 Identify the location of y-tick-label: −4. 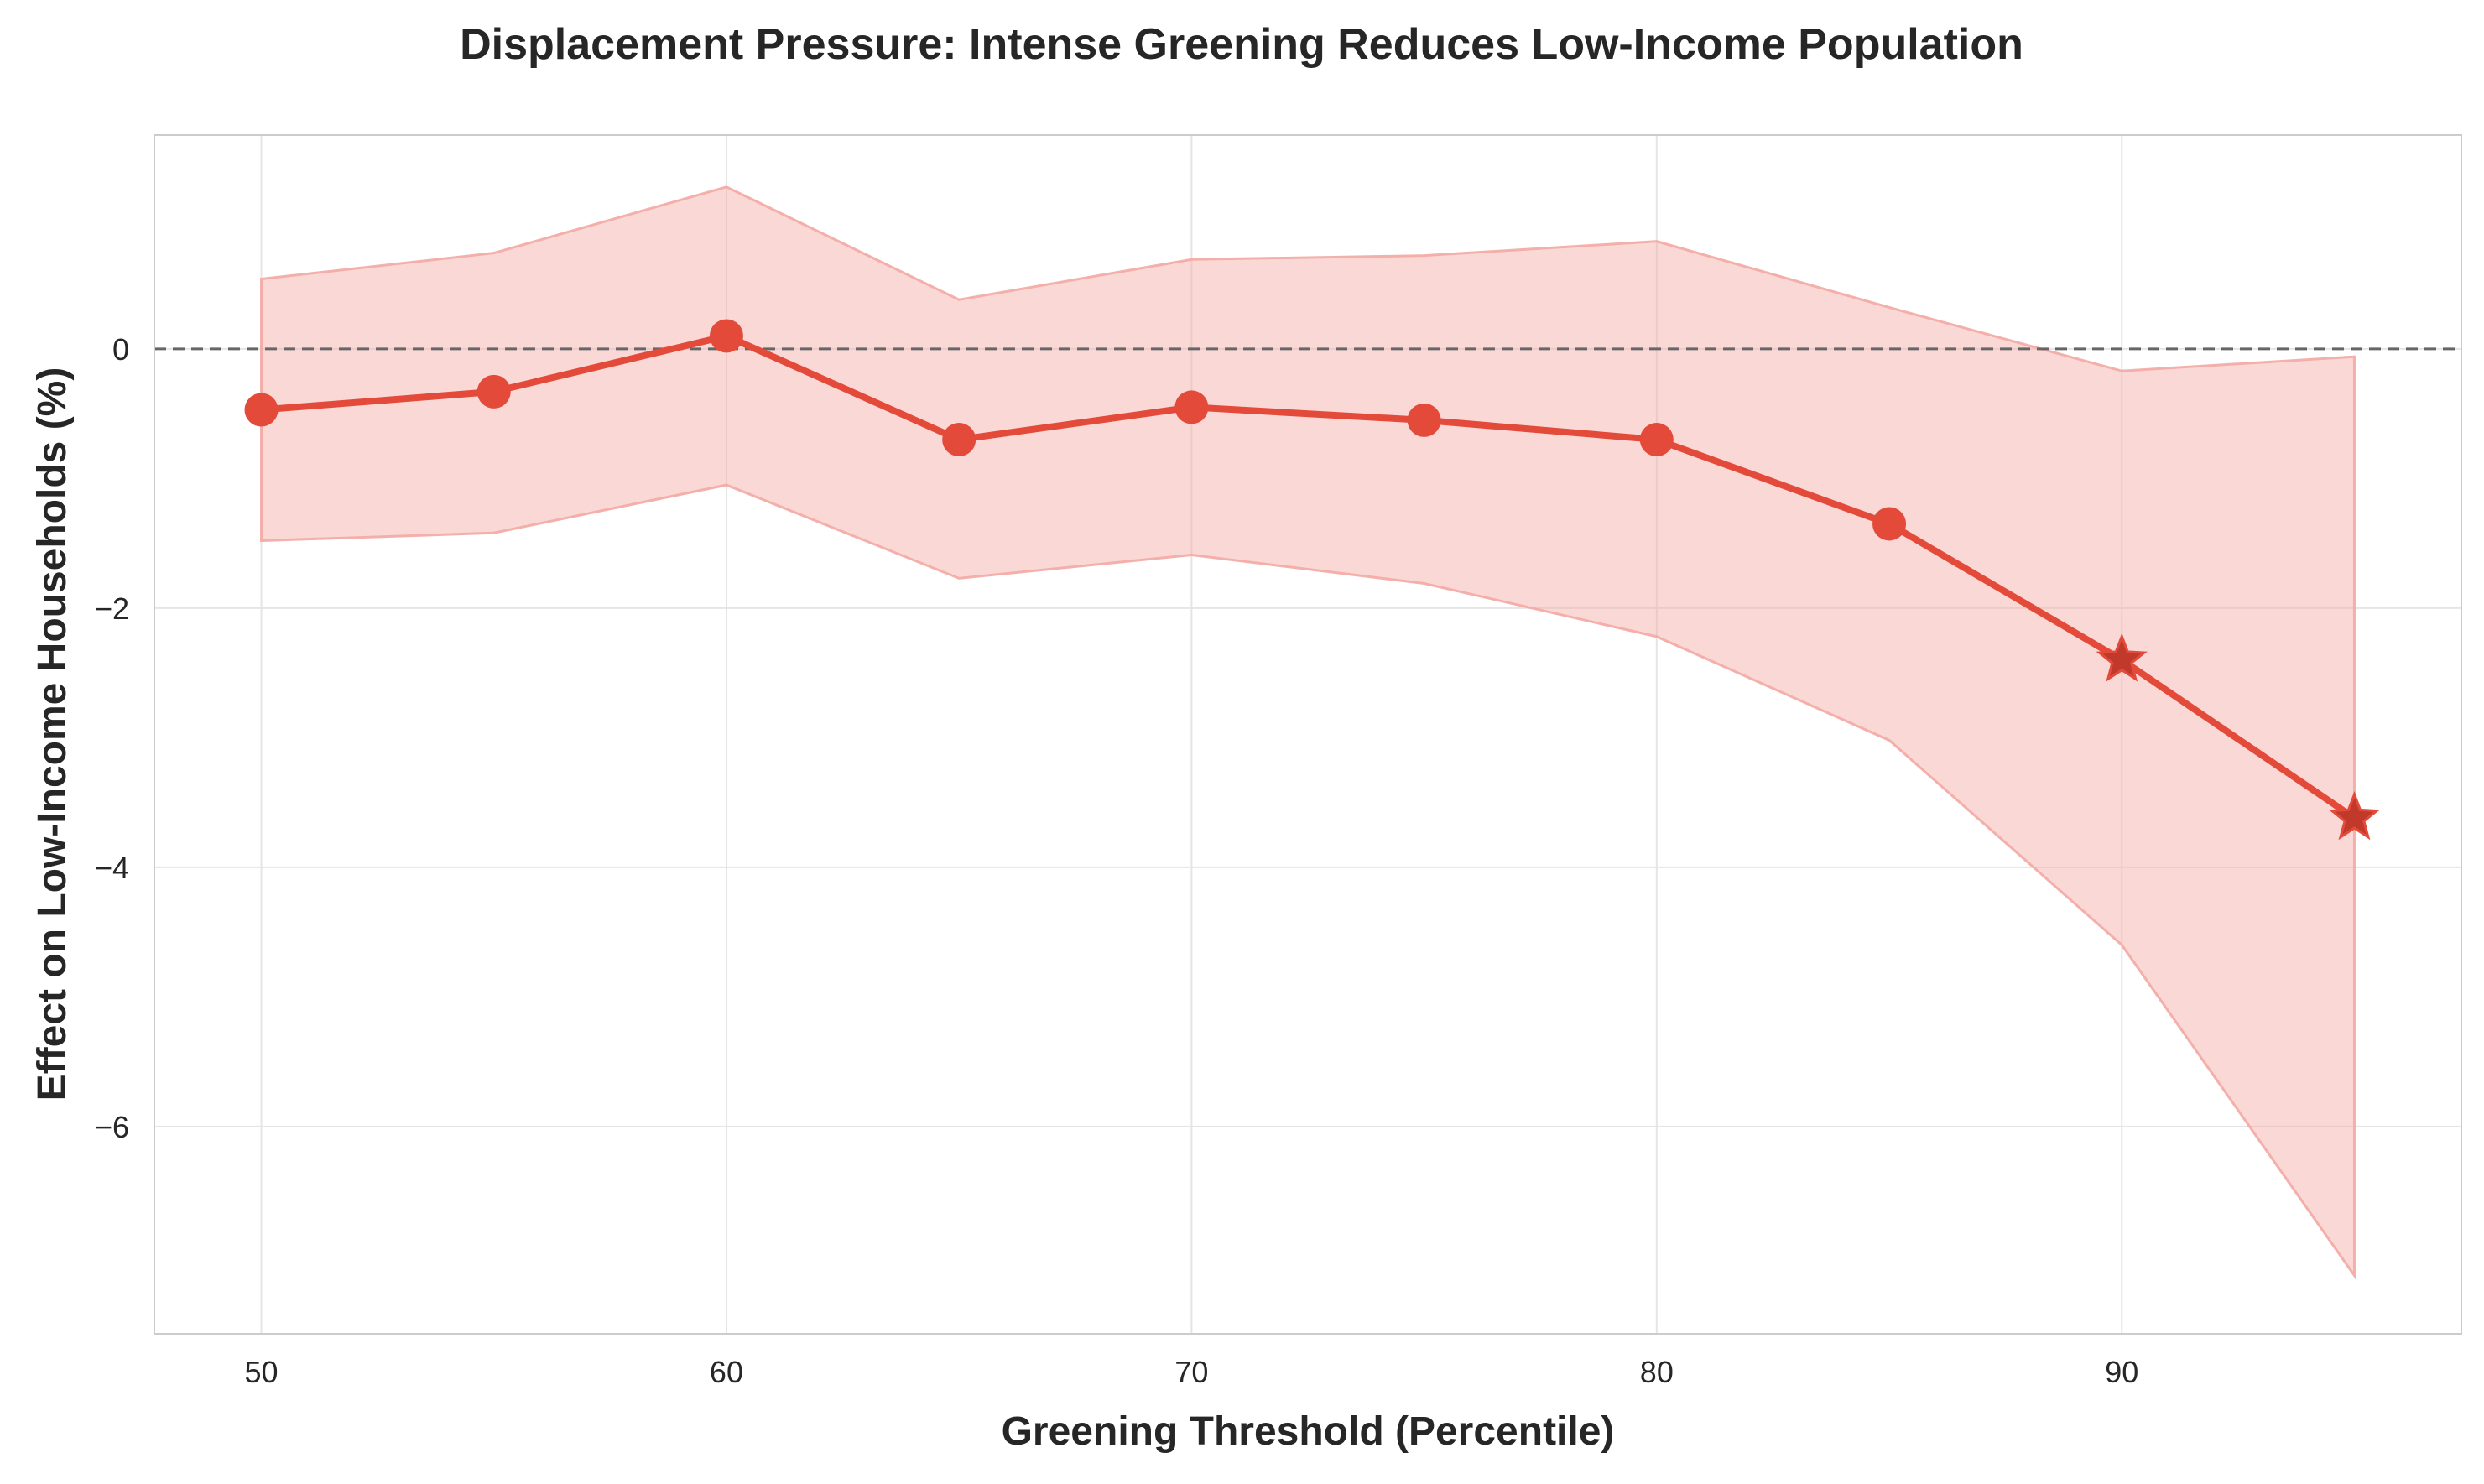
(112, 868).